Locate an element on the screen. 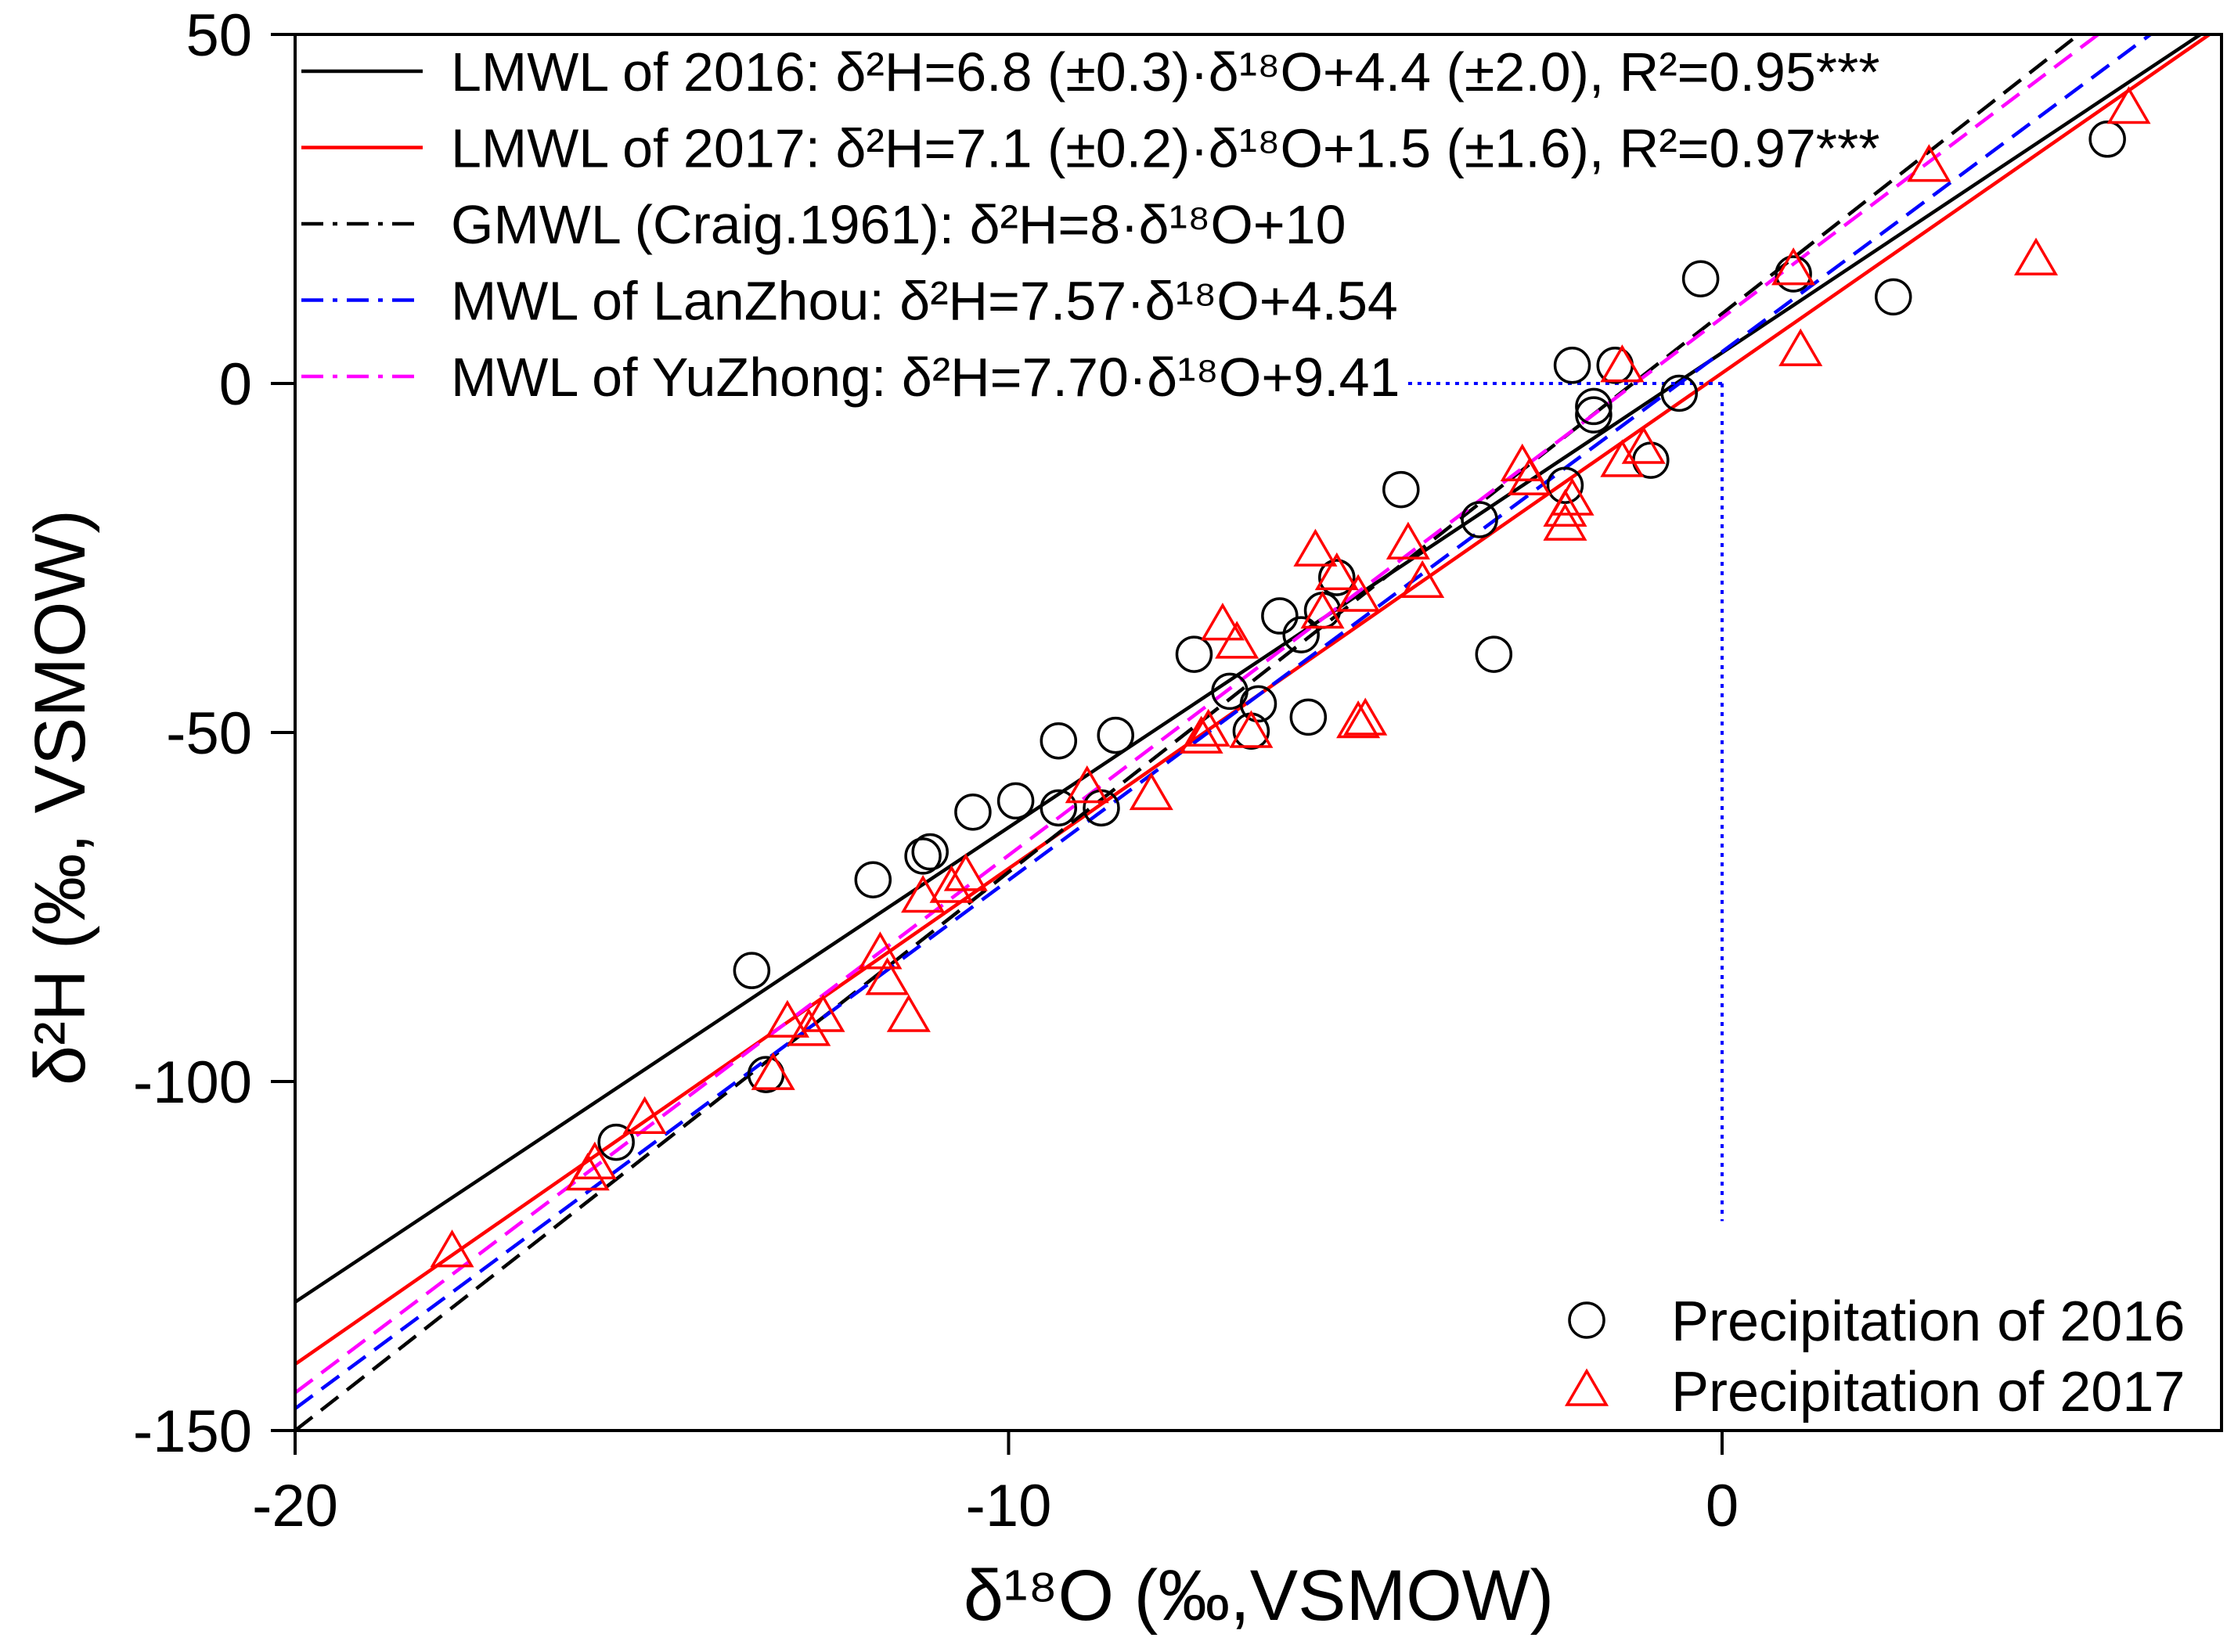 The height and width of the screenshot is (1652, 2227). lanzhou-mwl-line-legend-label: MWL of LanZhou: δ²H=7.57·δ¹⁸O+4.54 is located at coordinates (924, 301).